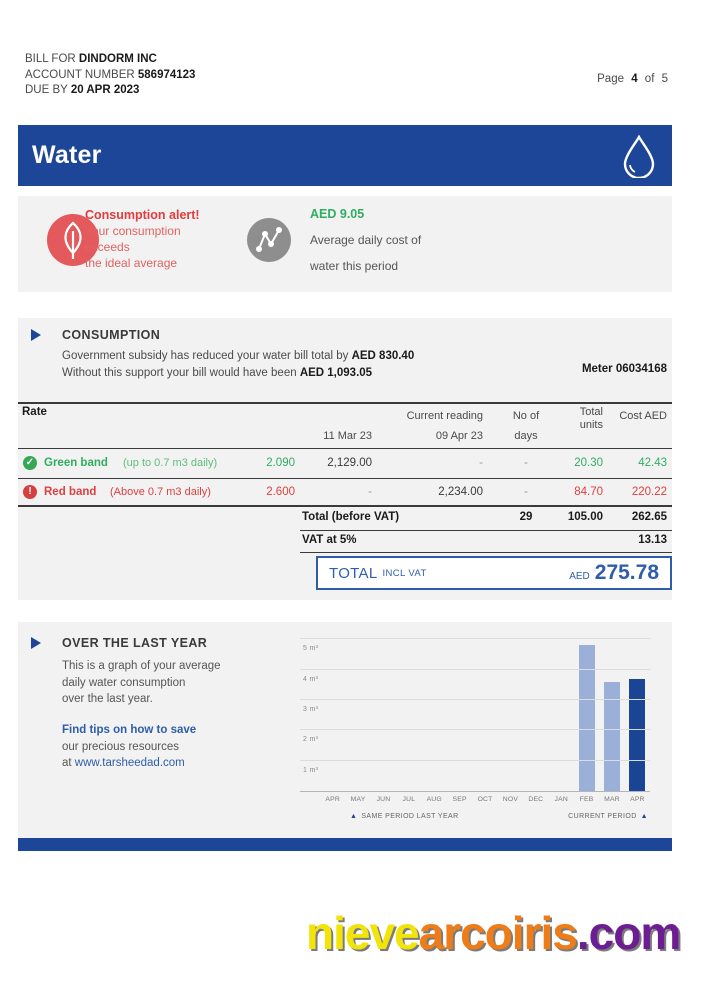  Describe the element at coordinates (353, 573) in the screenshot. I see `total-incl-vat-label: TOTAL` at that location.